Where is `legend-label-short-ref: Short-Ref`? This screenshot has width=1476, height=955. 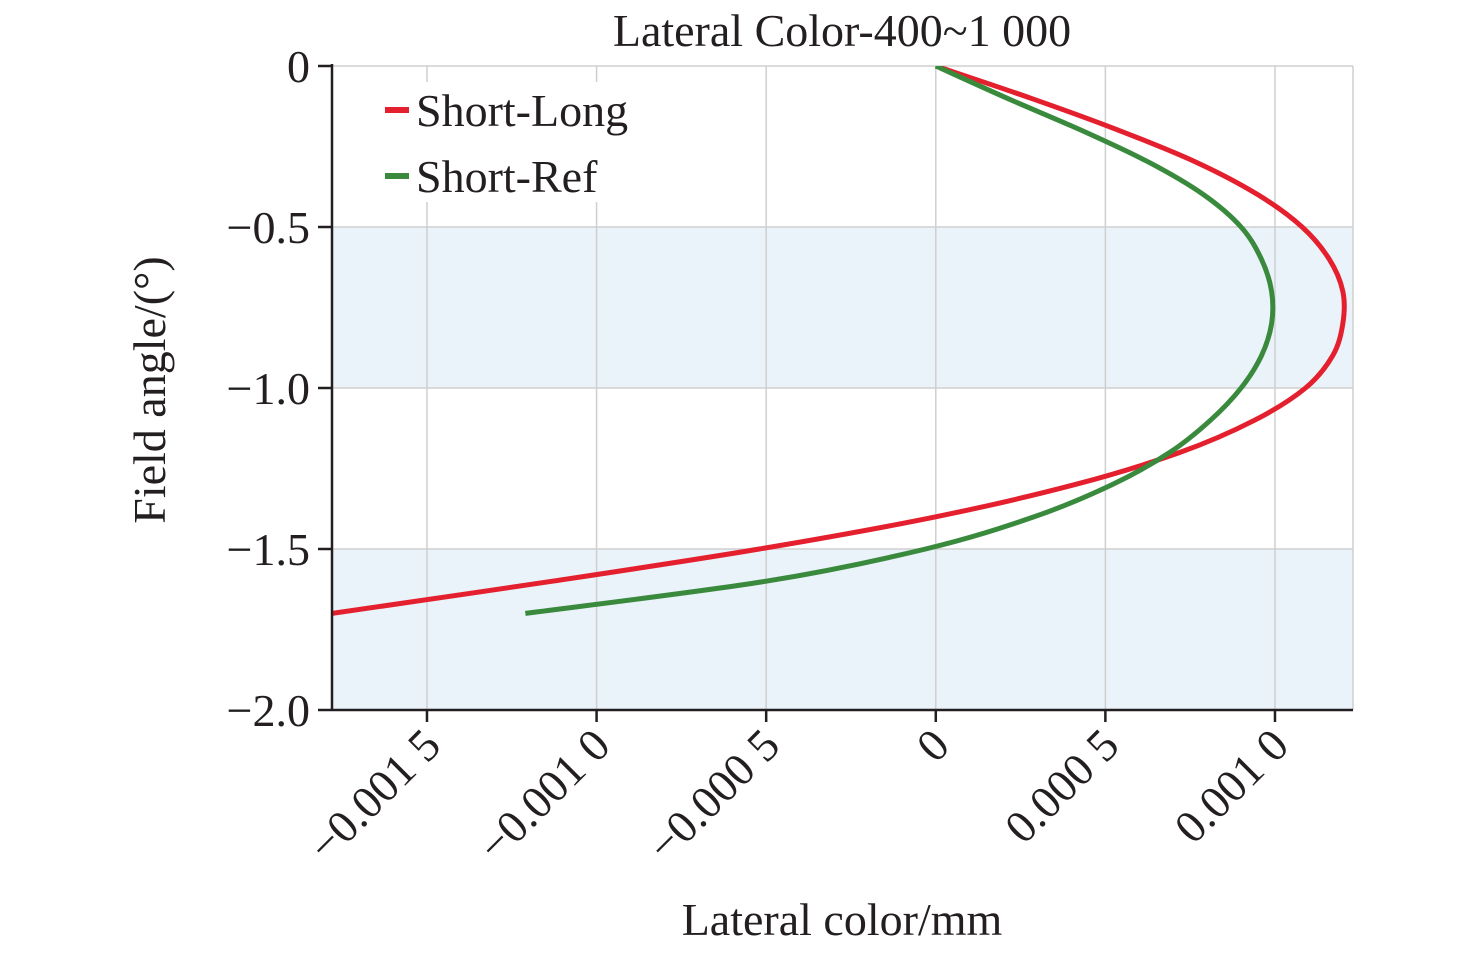
legend-label-short-ref: Short-Ref is located at coordinates (507, 176).